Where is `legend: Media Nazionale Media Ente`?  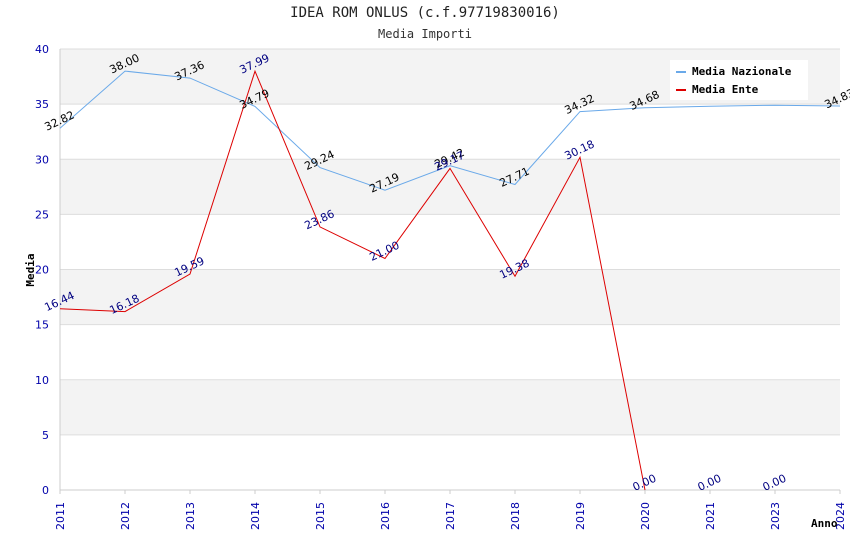
legend: Media Nazionale Media Ente is located at coordinates (739, 80).